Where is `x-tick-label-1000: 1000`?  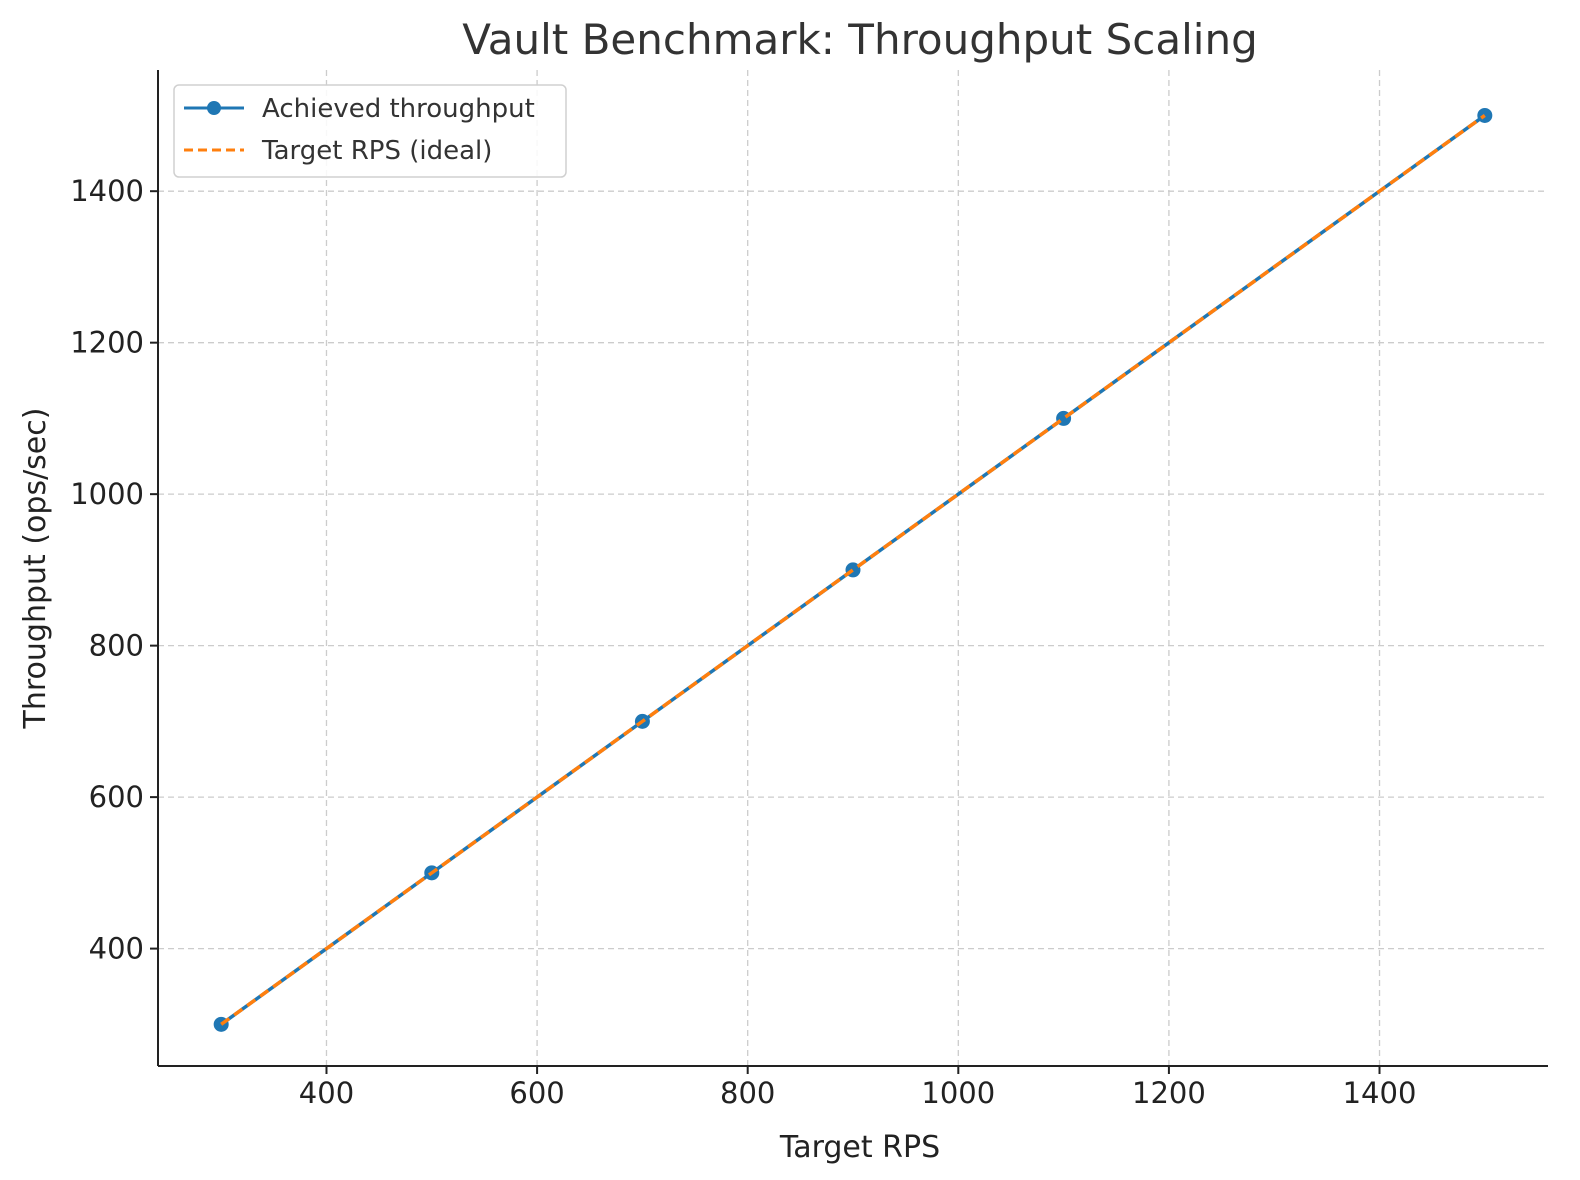 x-tick-label-1000: 1000 is located at coordinates (958, 1093).